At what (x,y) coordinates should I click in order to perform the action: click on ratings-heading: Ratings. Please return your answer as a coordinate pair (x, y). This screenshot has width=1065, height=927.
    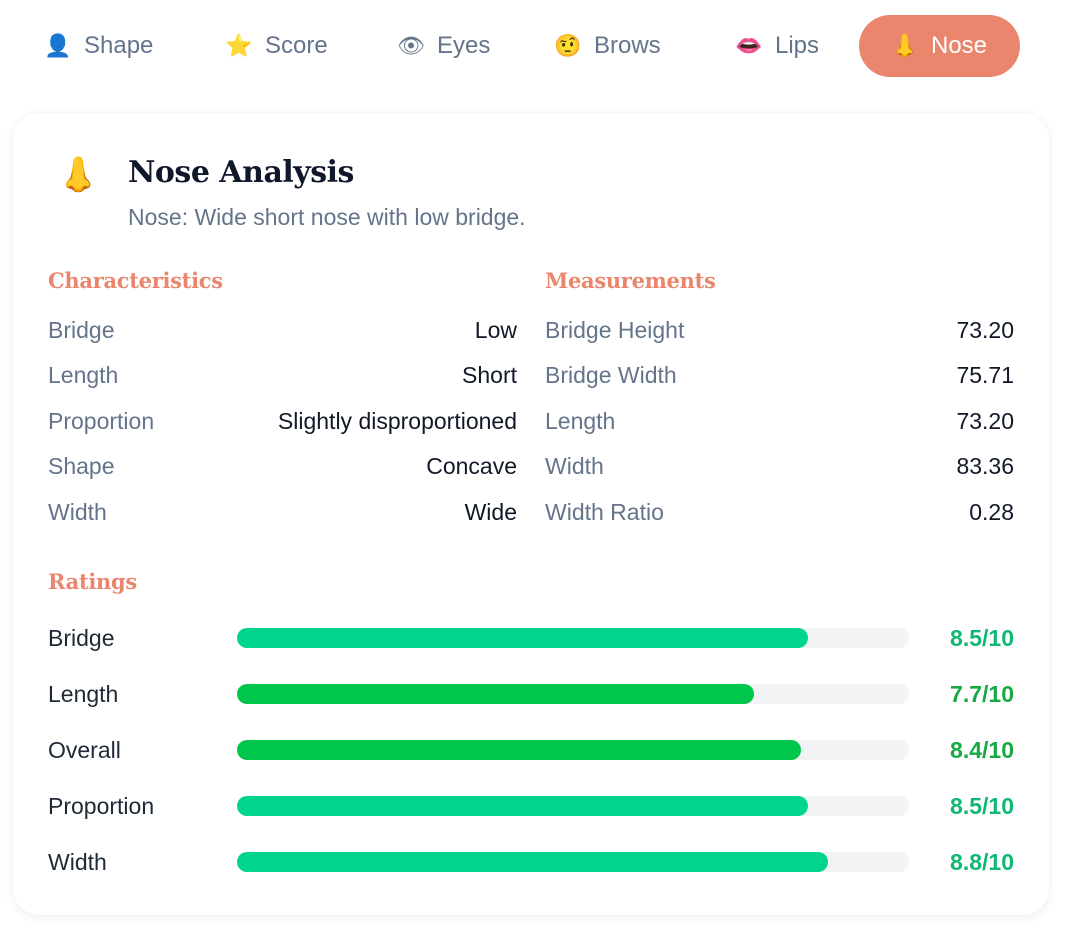
    Looking at the image, I should click on (92, 581).